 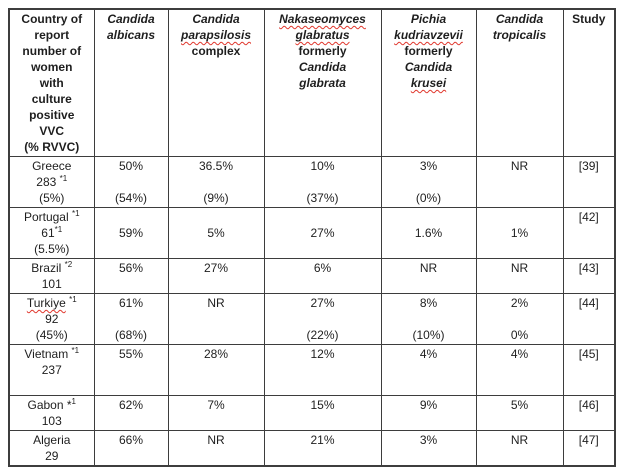 What do you see at coordinates (51, 284) in the screenshot?
I see `text-segment: 101` at bounding box center [51, 284].